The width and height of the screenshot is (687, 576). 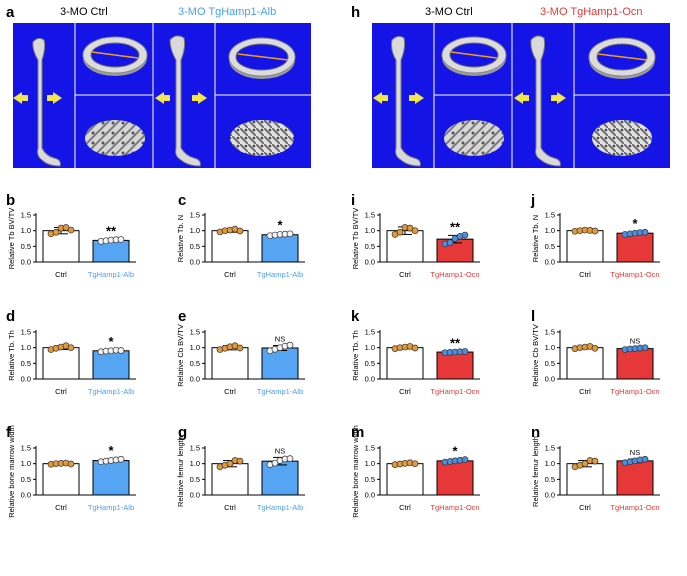 I want to click on panel-label-c: c, so click(x=182, y=200).